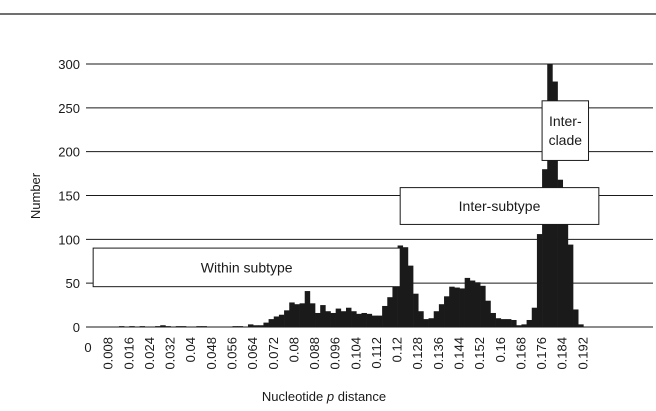 This screenshot has height=411, width=656. Describe the element at coordinates (293, 349) in the screenshot. I see `x-tick-label: 0.08` at that location.